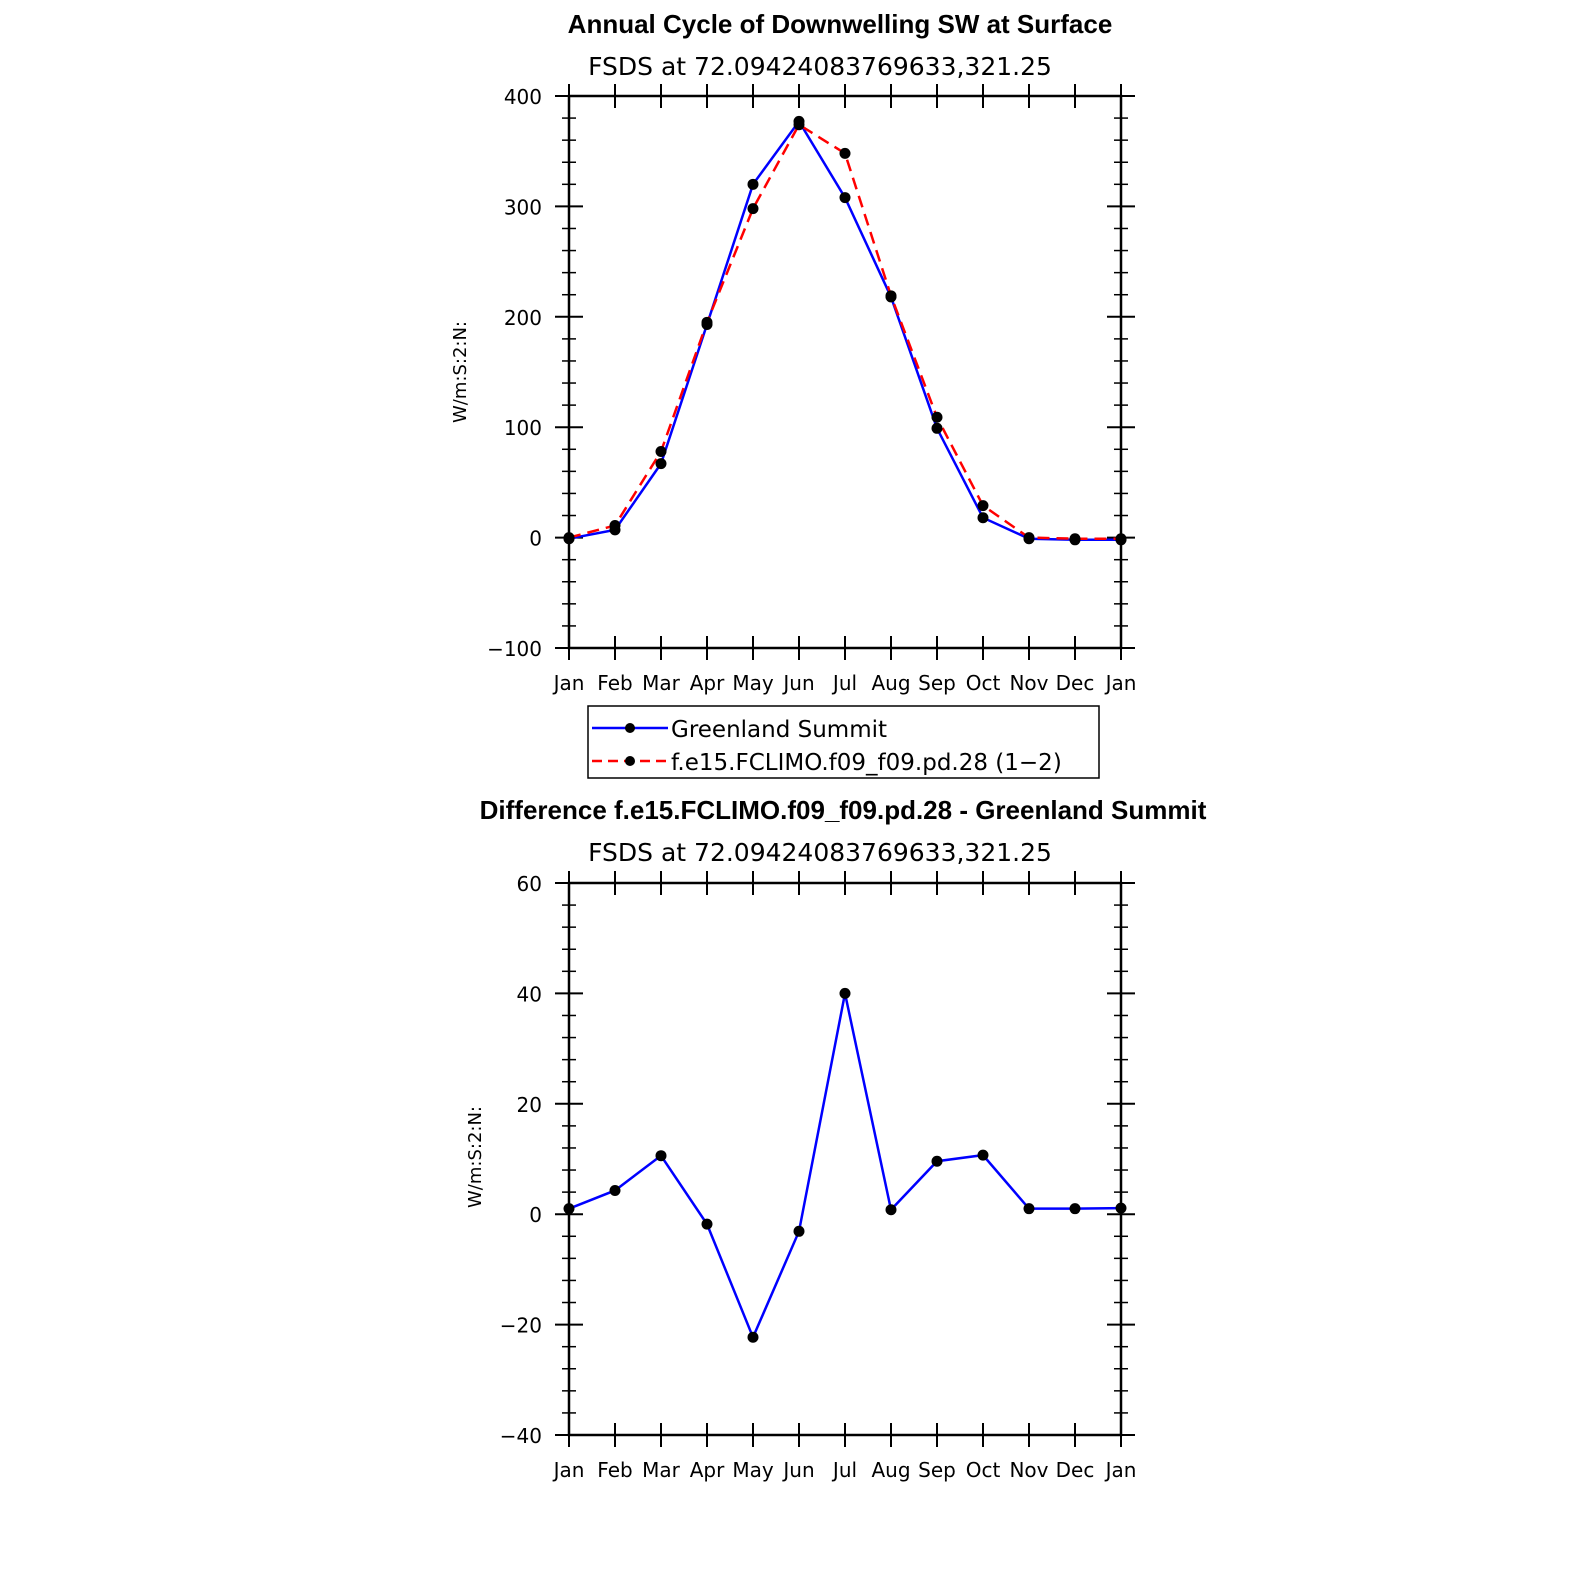 The width and height of the screenshot is (1574, 1574). I want to click on y-tick-label: −100, so click(514, 649).